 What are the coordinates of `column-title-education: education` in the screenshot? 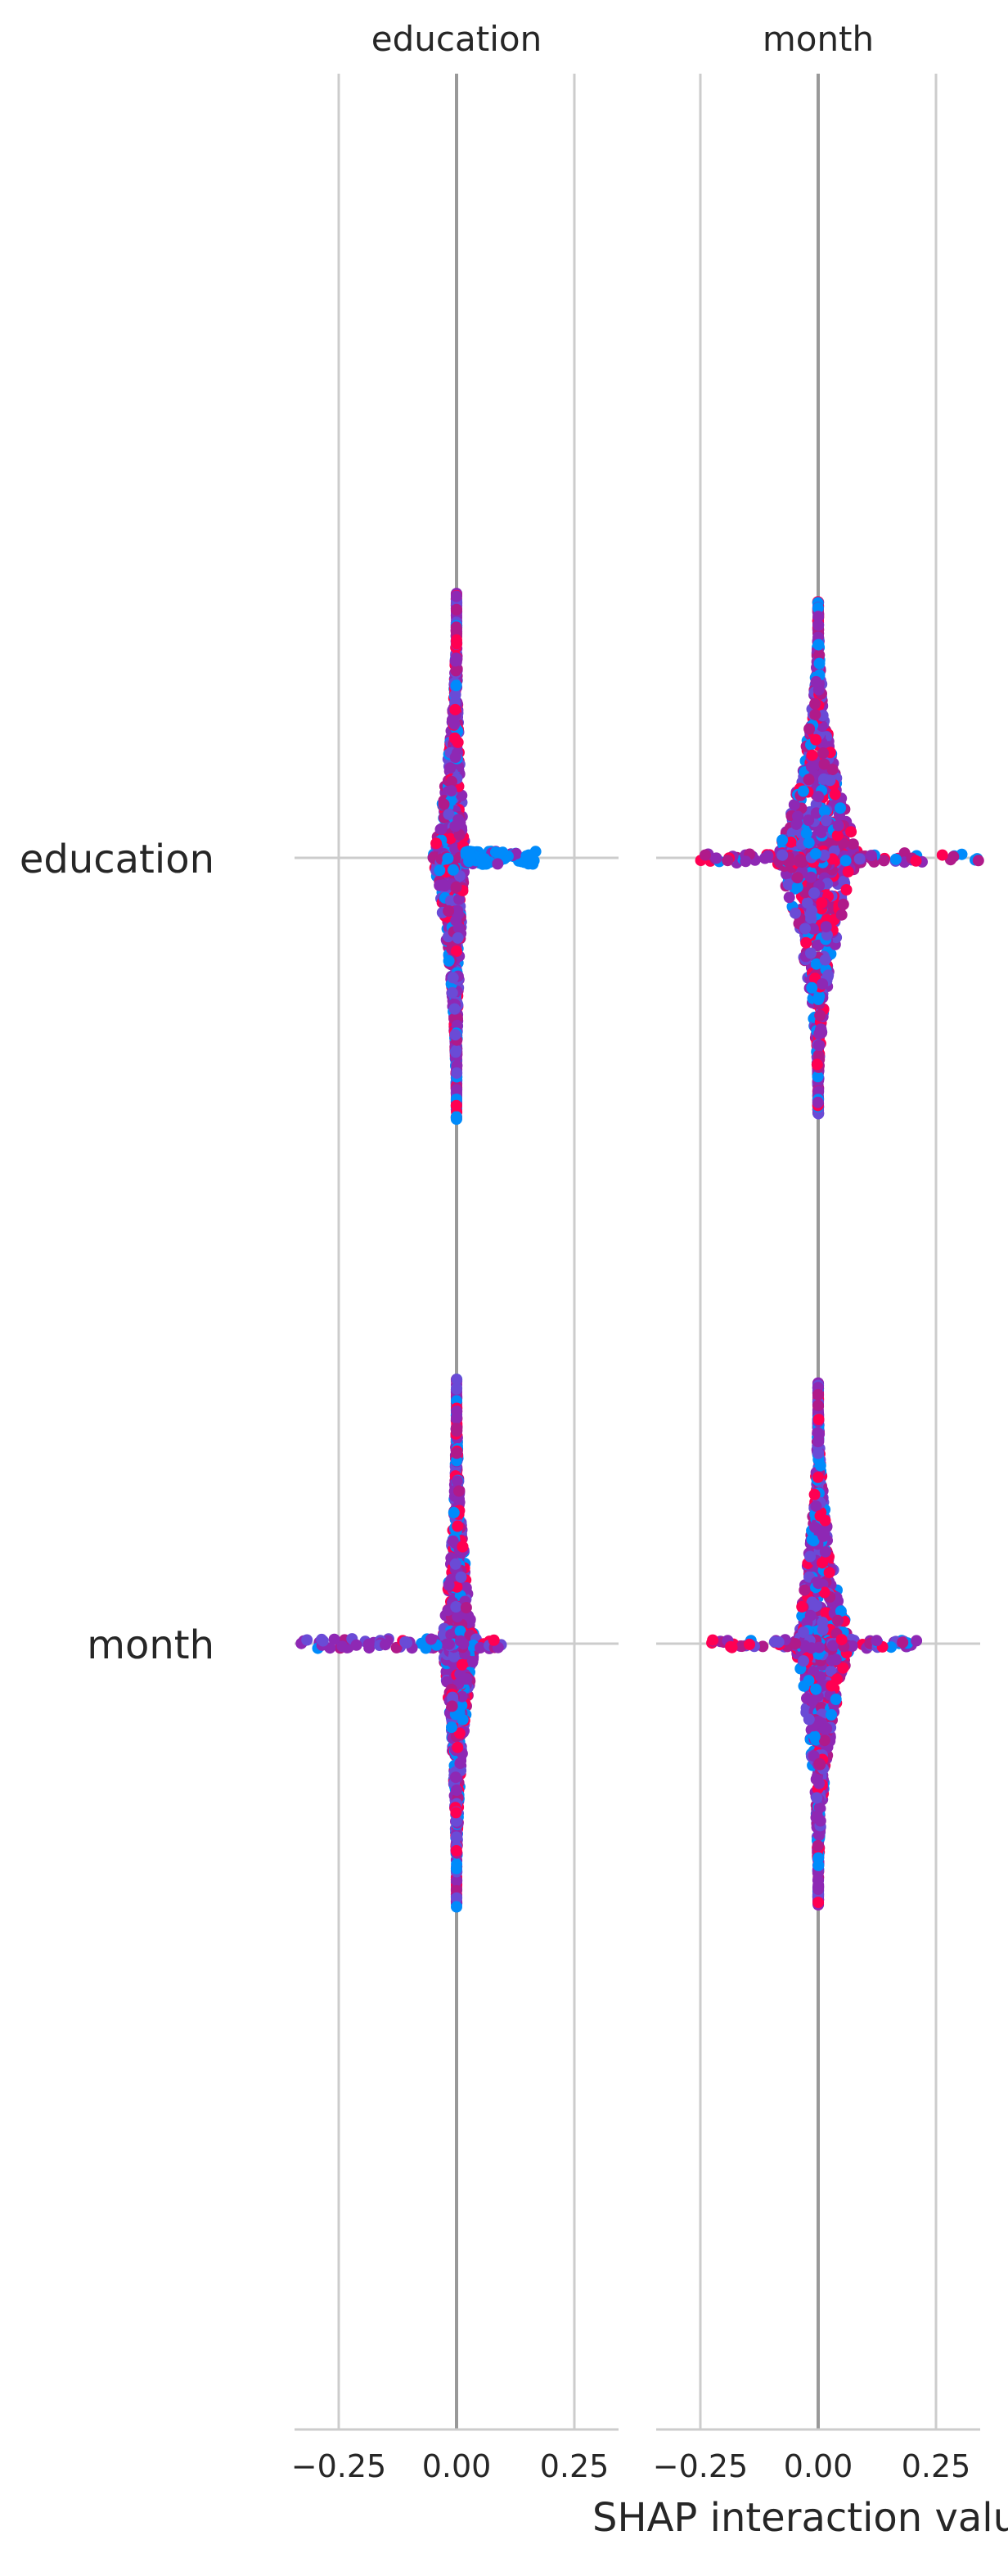 It's located at (457, 39).